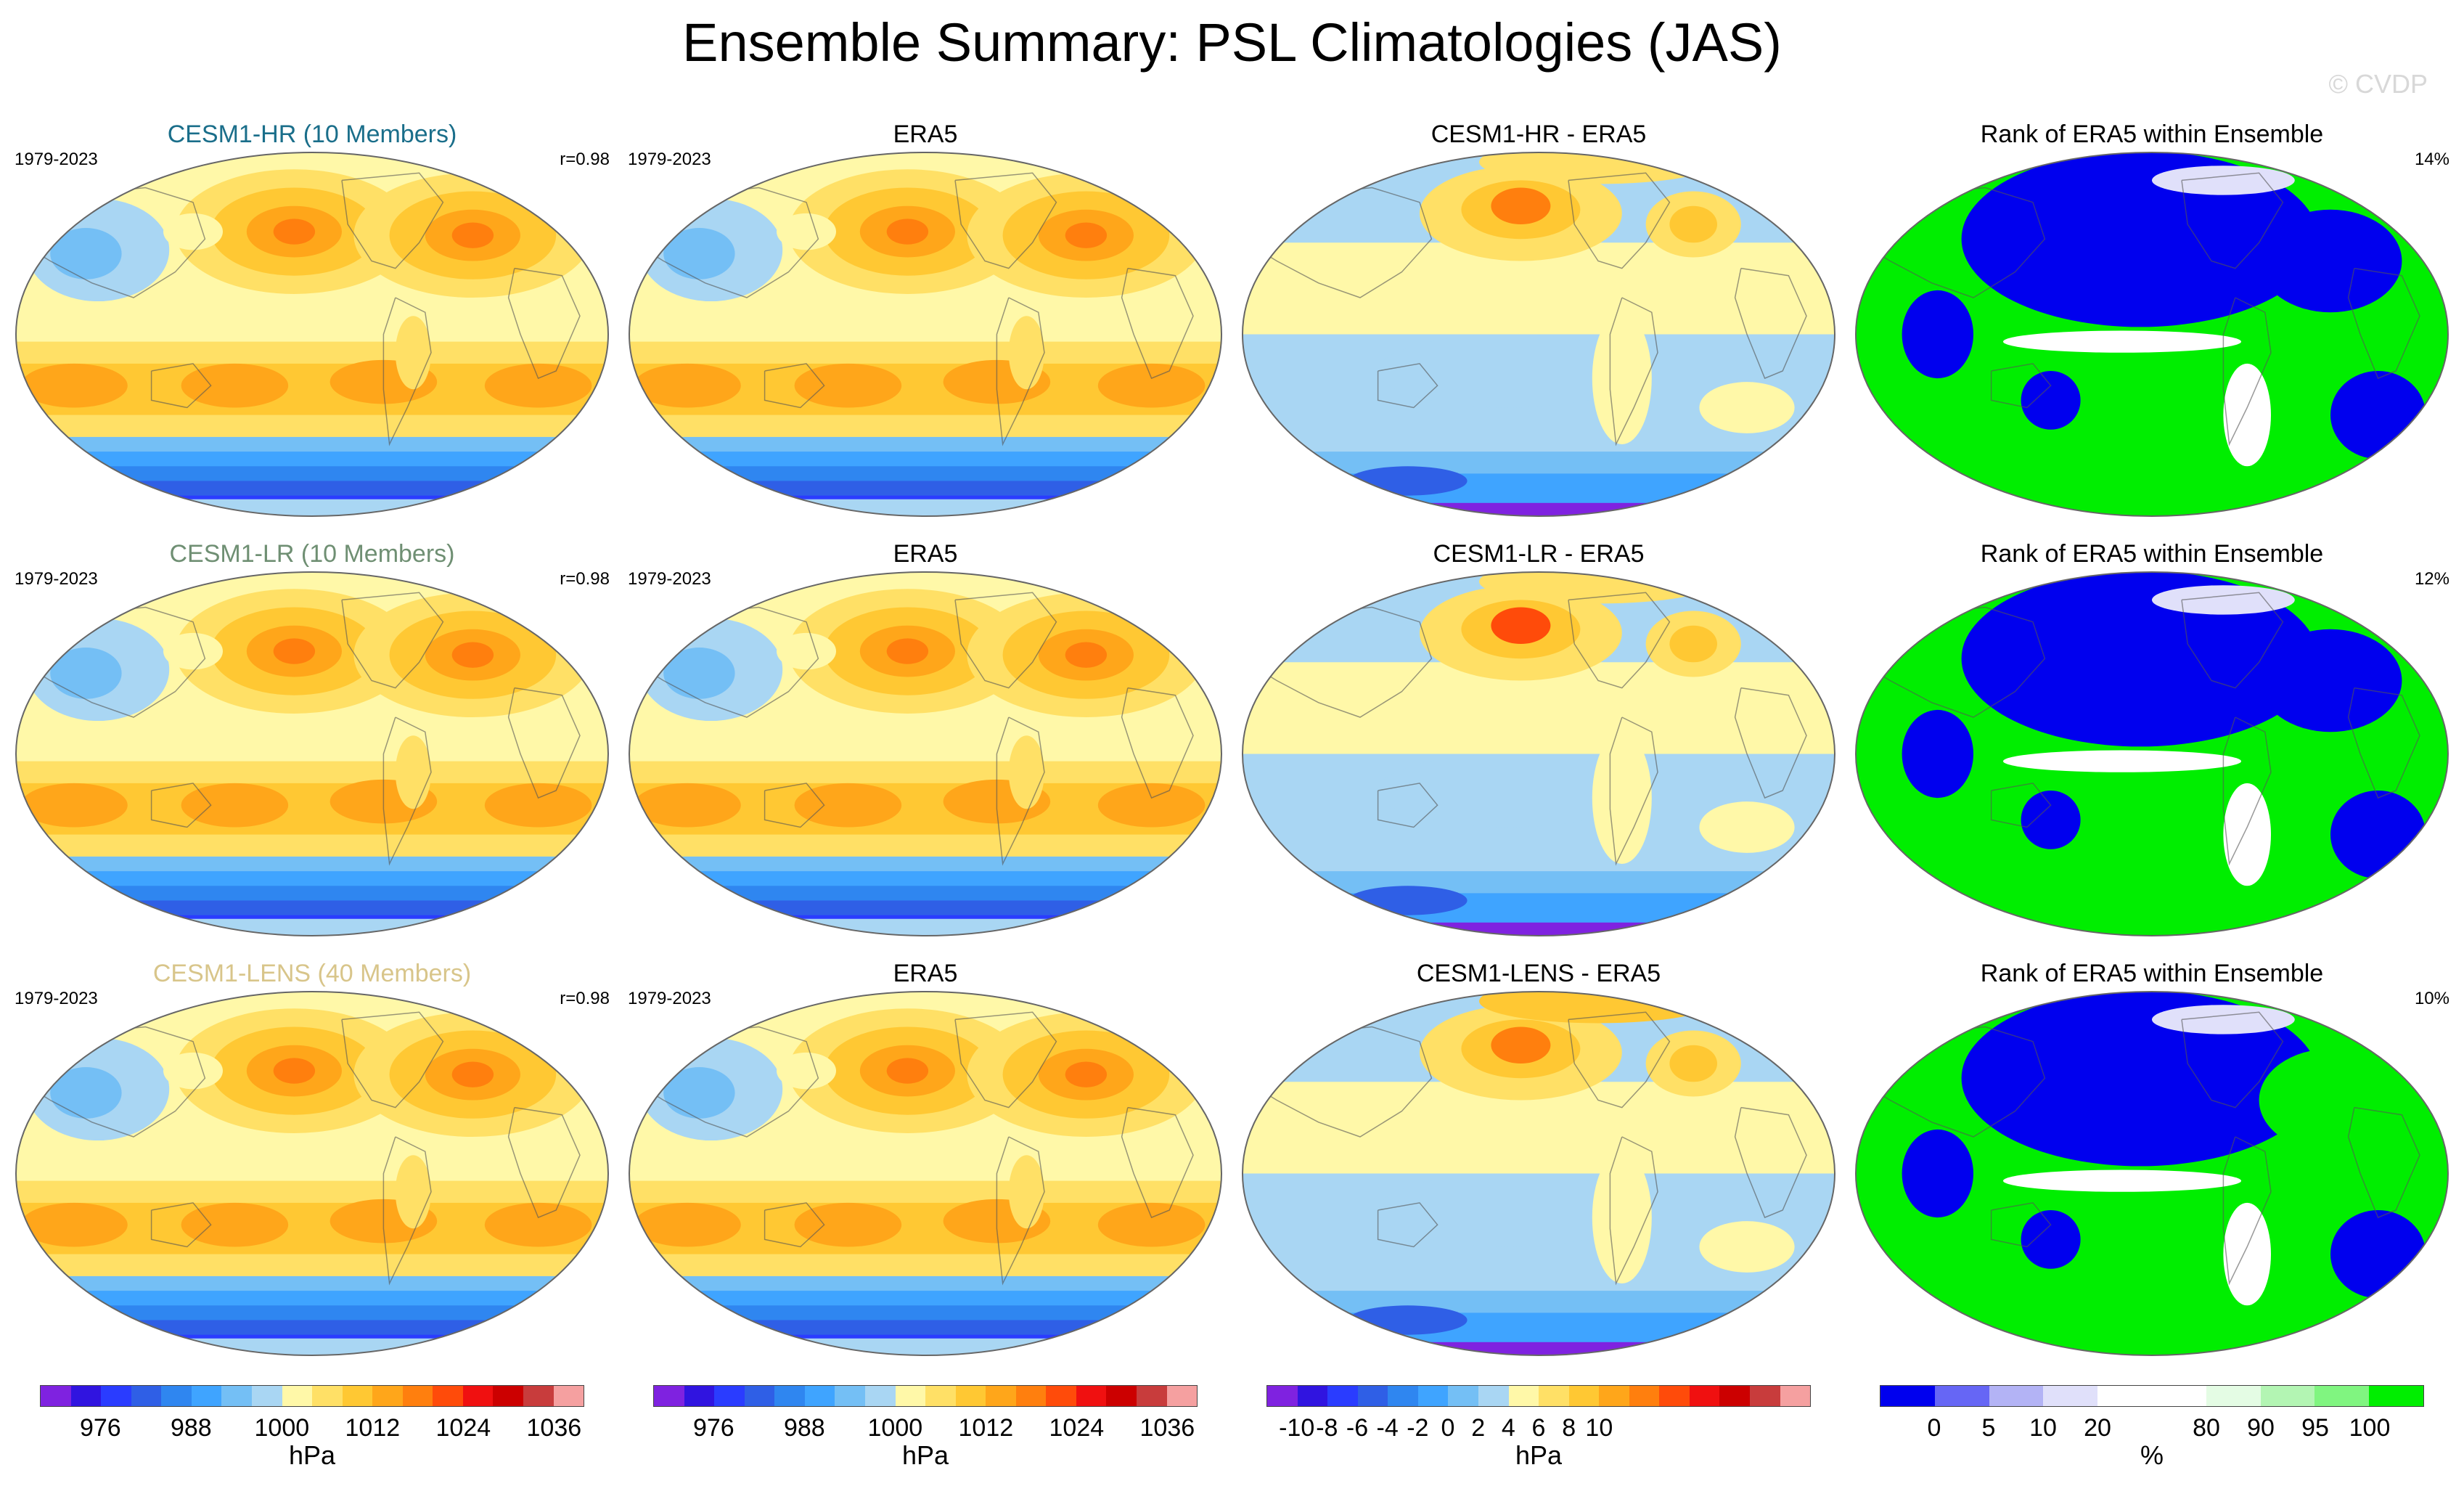  I want to click on colorbar-tick-label: 95, so click(2315, 1428).